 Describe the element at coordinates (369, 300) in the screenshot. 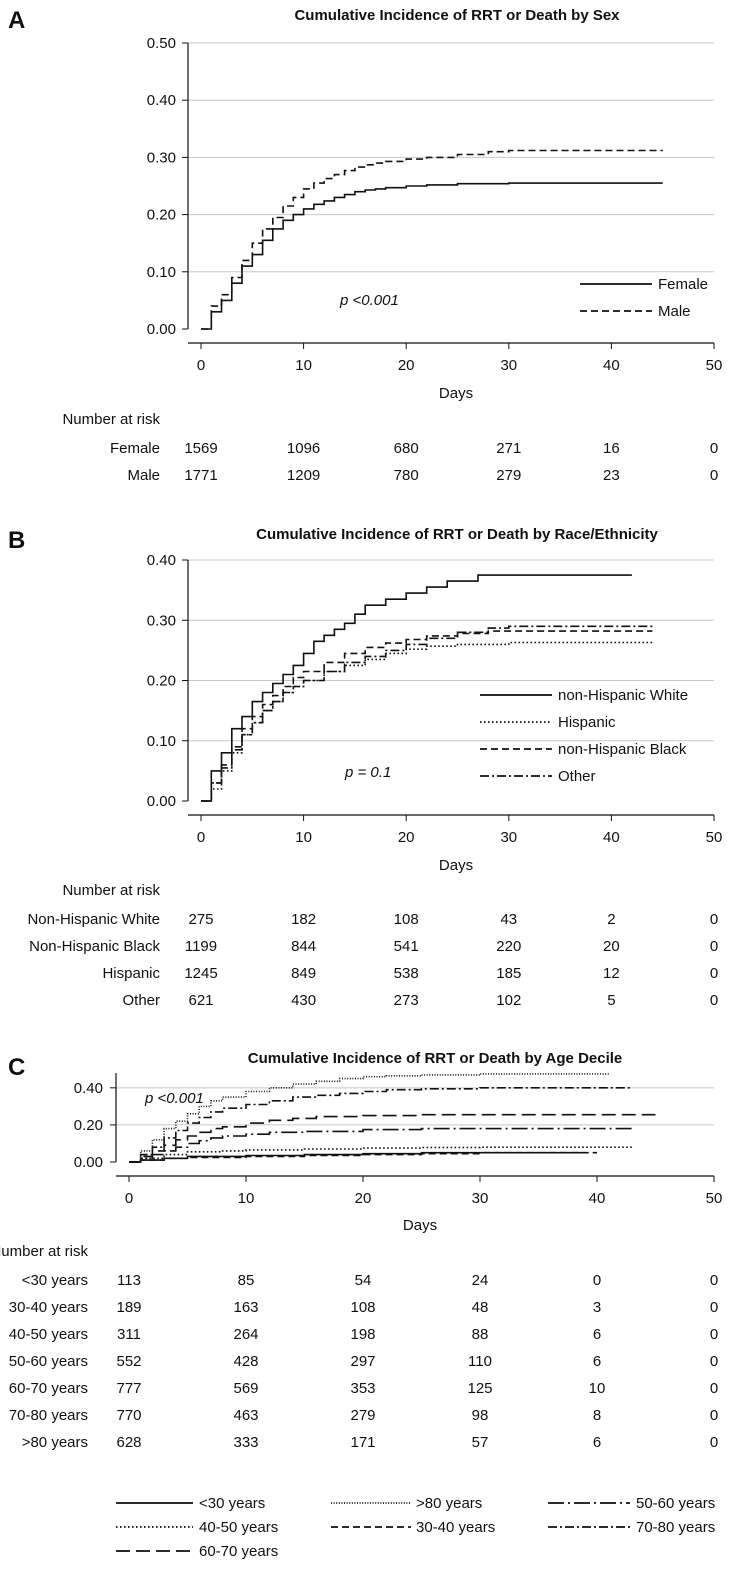

I see `p-value: p <0.001` at that location.